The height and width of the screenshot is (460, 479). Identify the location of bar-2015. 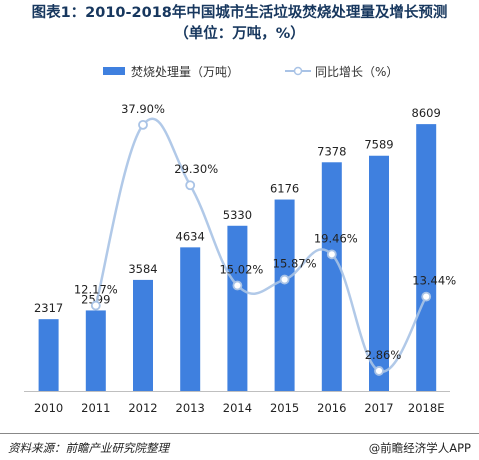
(284, 295).